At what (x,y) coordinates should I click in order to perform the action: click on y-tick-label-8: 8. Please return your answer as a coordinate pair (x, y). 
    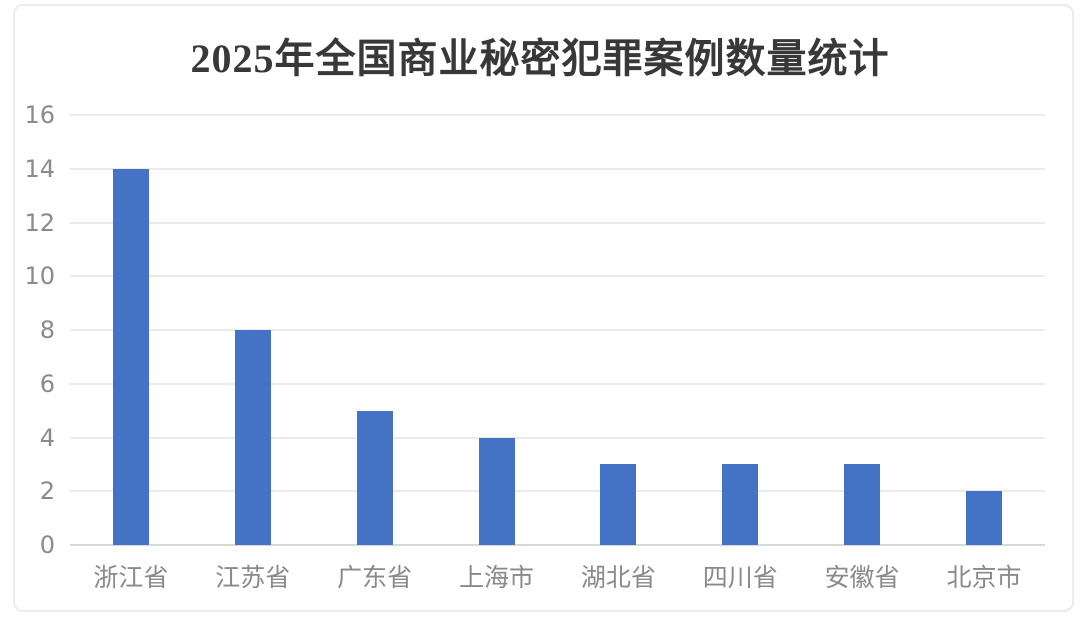
    Looking at the image, I should click on (47, 330).